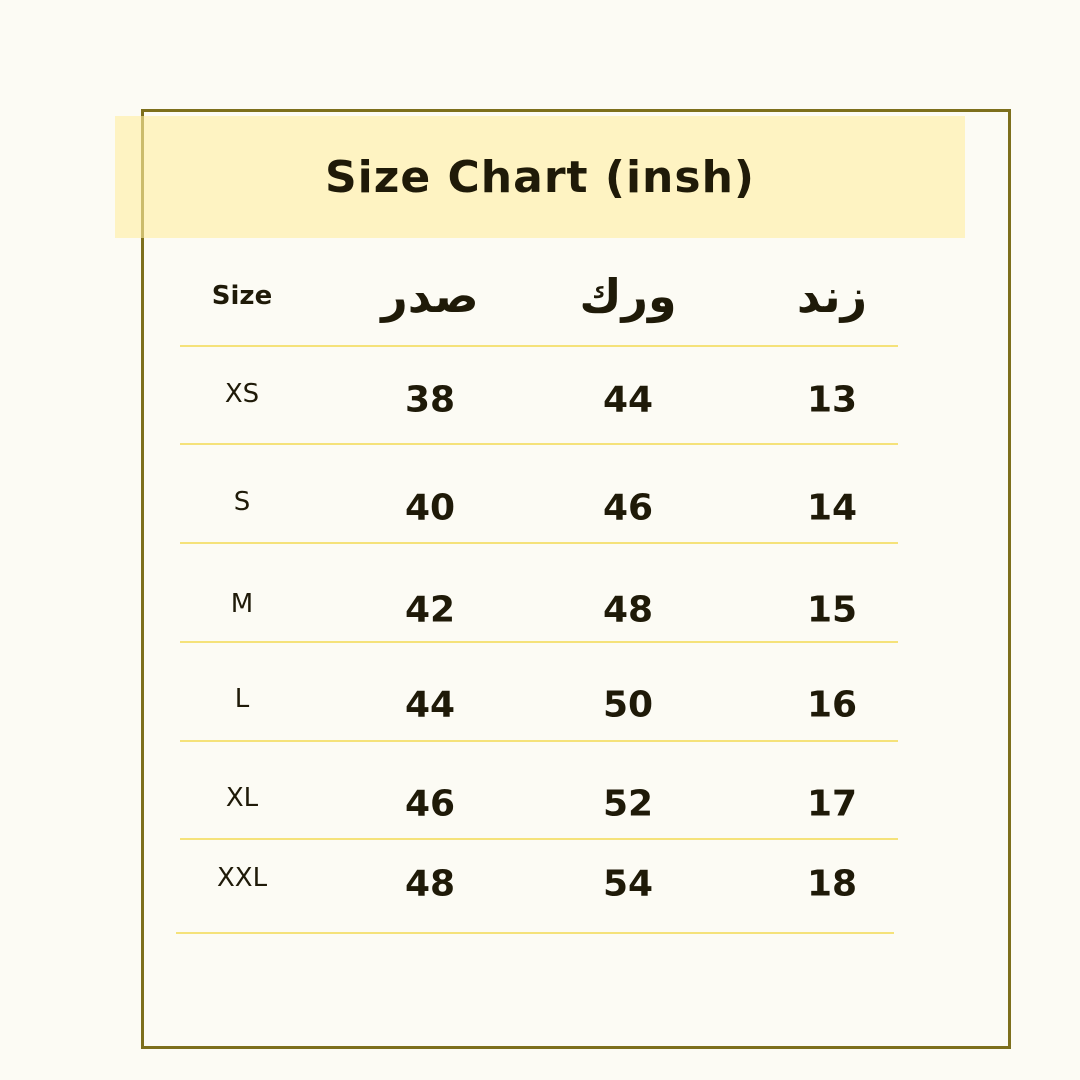 Image resolution: width=1080 pixels, height=1080 pixels. Describe the element at coordinates (832, 610) in the screenshot. I see `table-cell-arm: 15` at that location.